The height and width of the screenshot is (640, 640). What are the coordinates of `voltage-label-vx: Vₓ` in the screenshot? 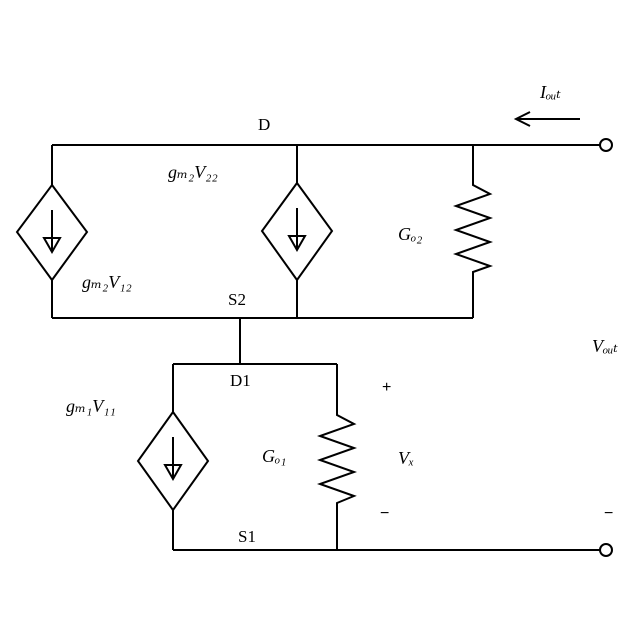 It's located at (406, 458).